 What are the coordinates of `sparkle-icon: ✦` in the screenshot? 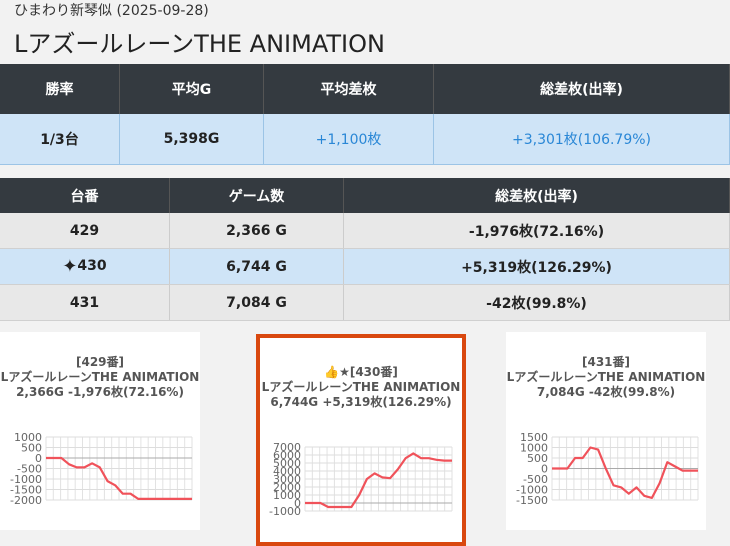 It's located at (70, 266).